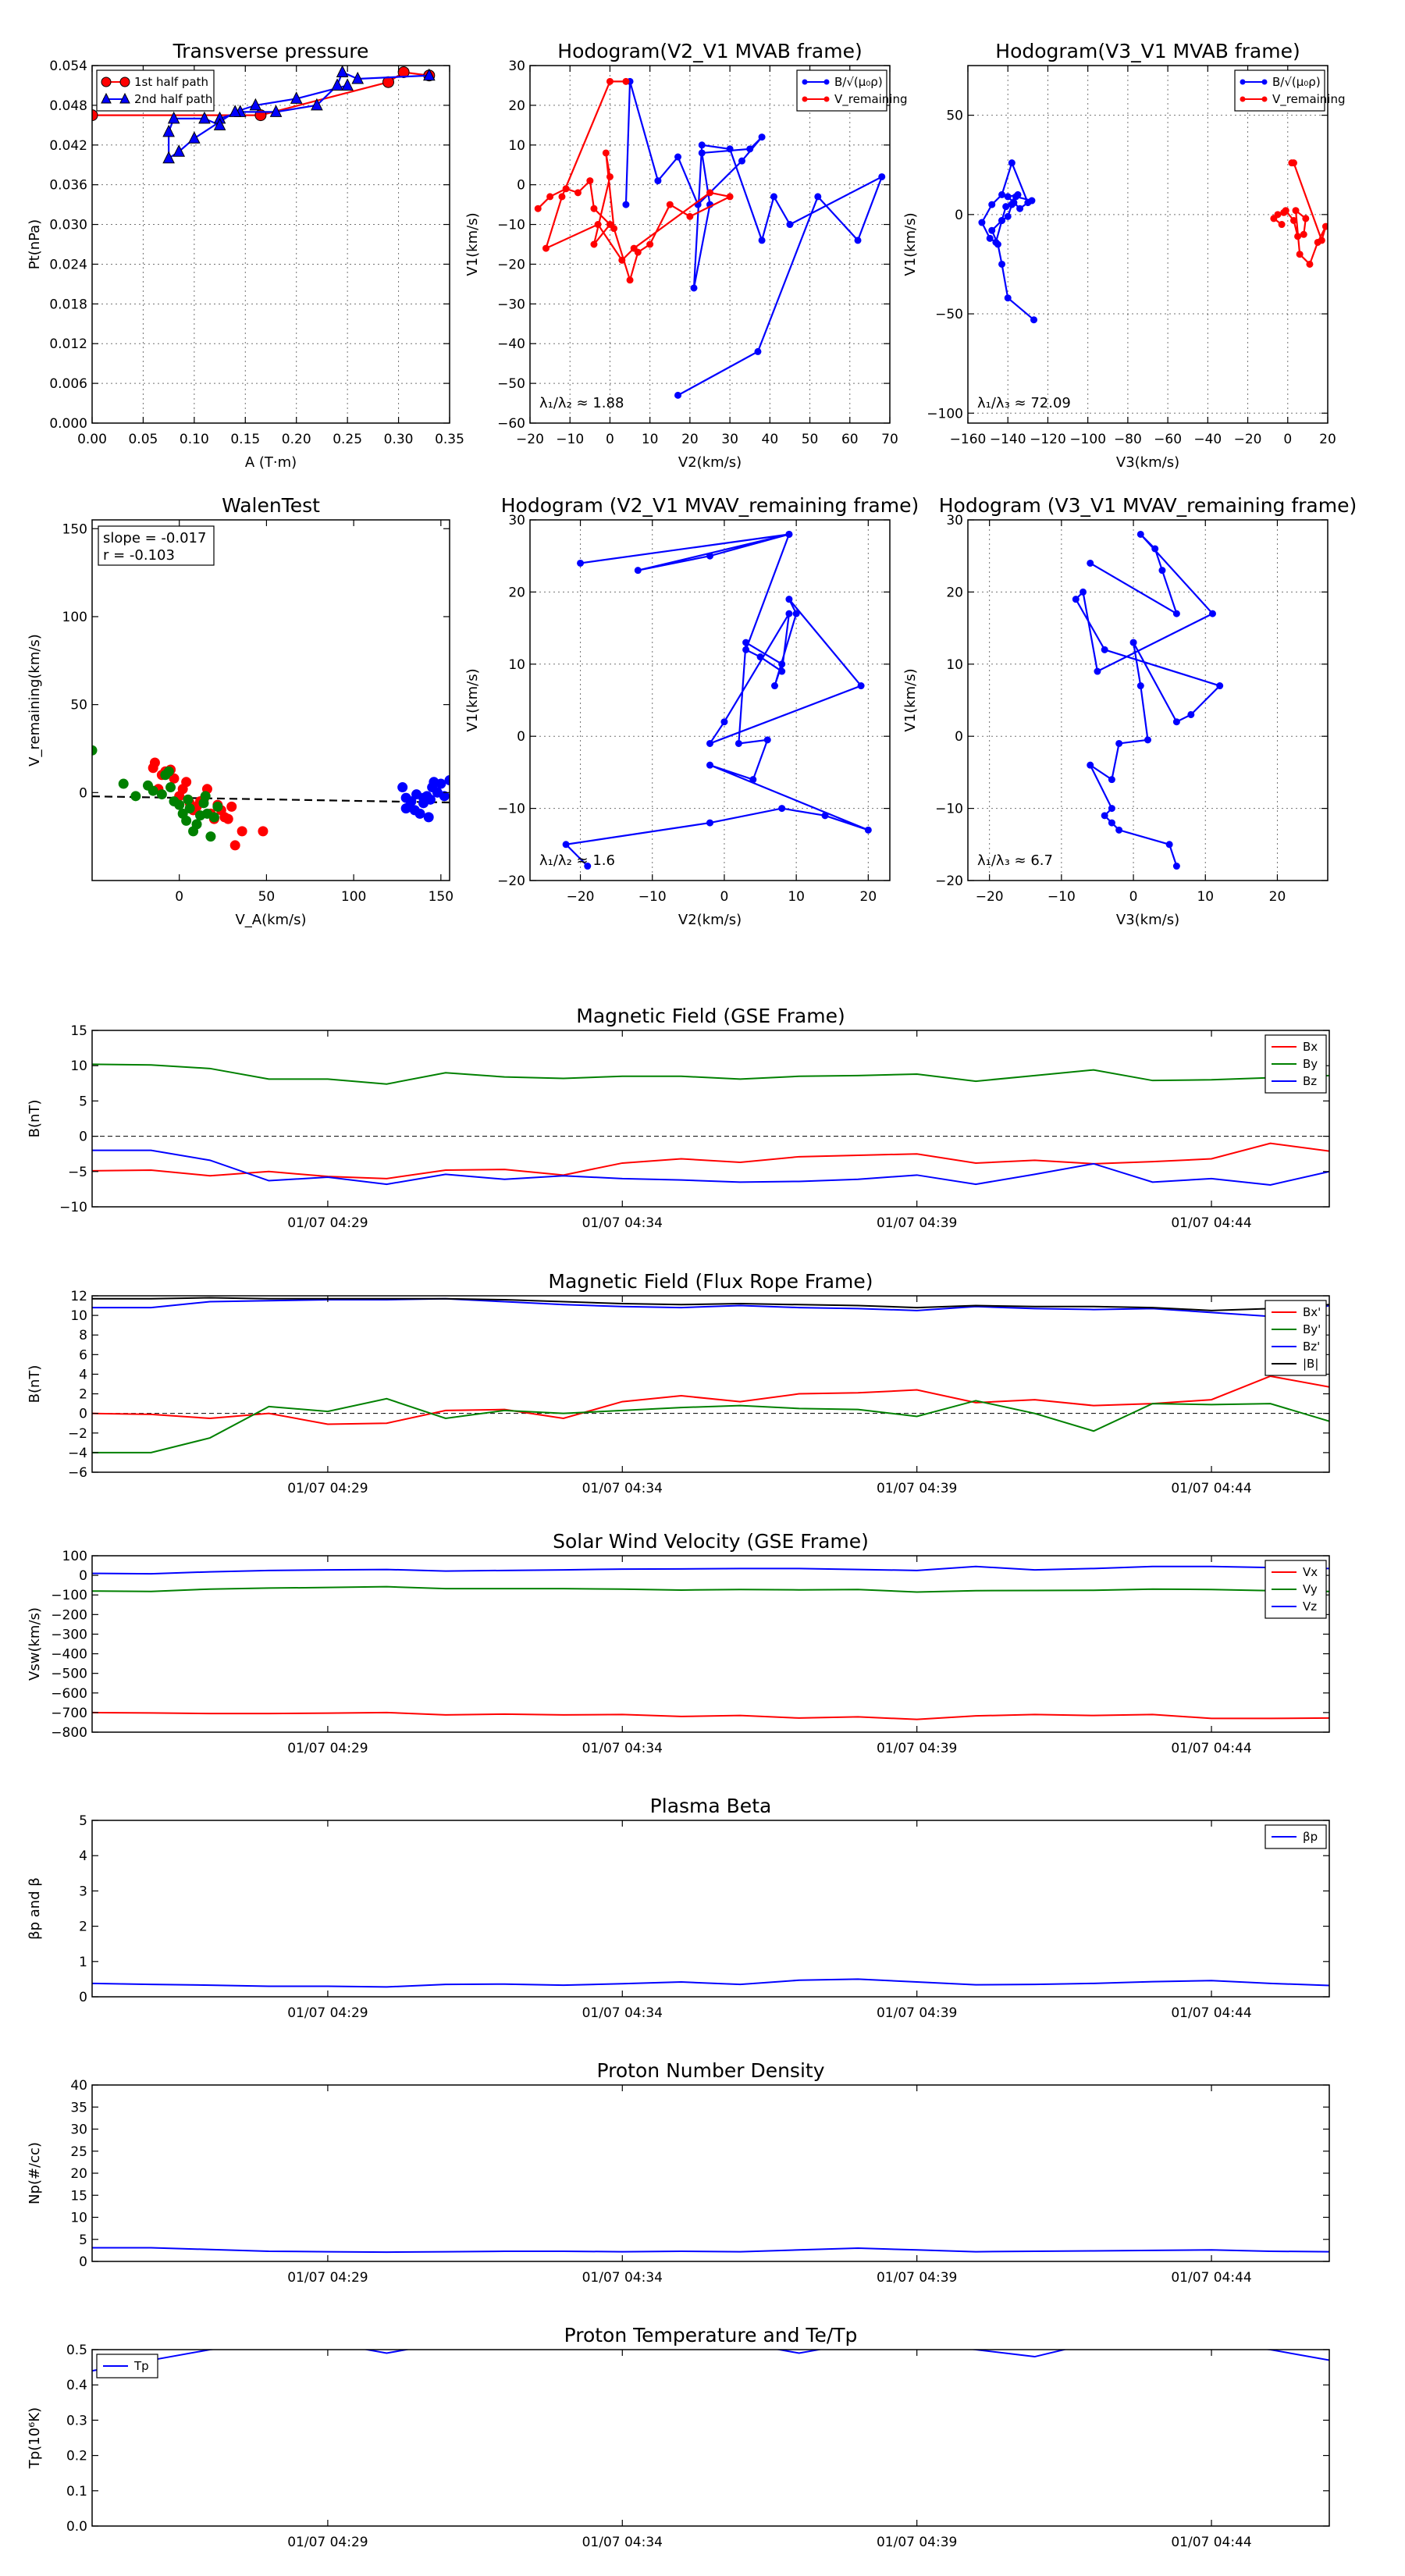 The image size is (1405, 2576). I want to click on series-green, so click(157, 793).